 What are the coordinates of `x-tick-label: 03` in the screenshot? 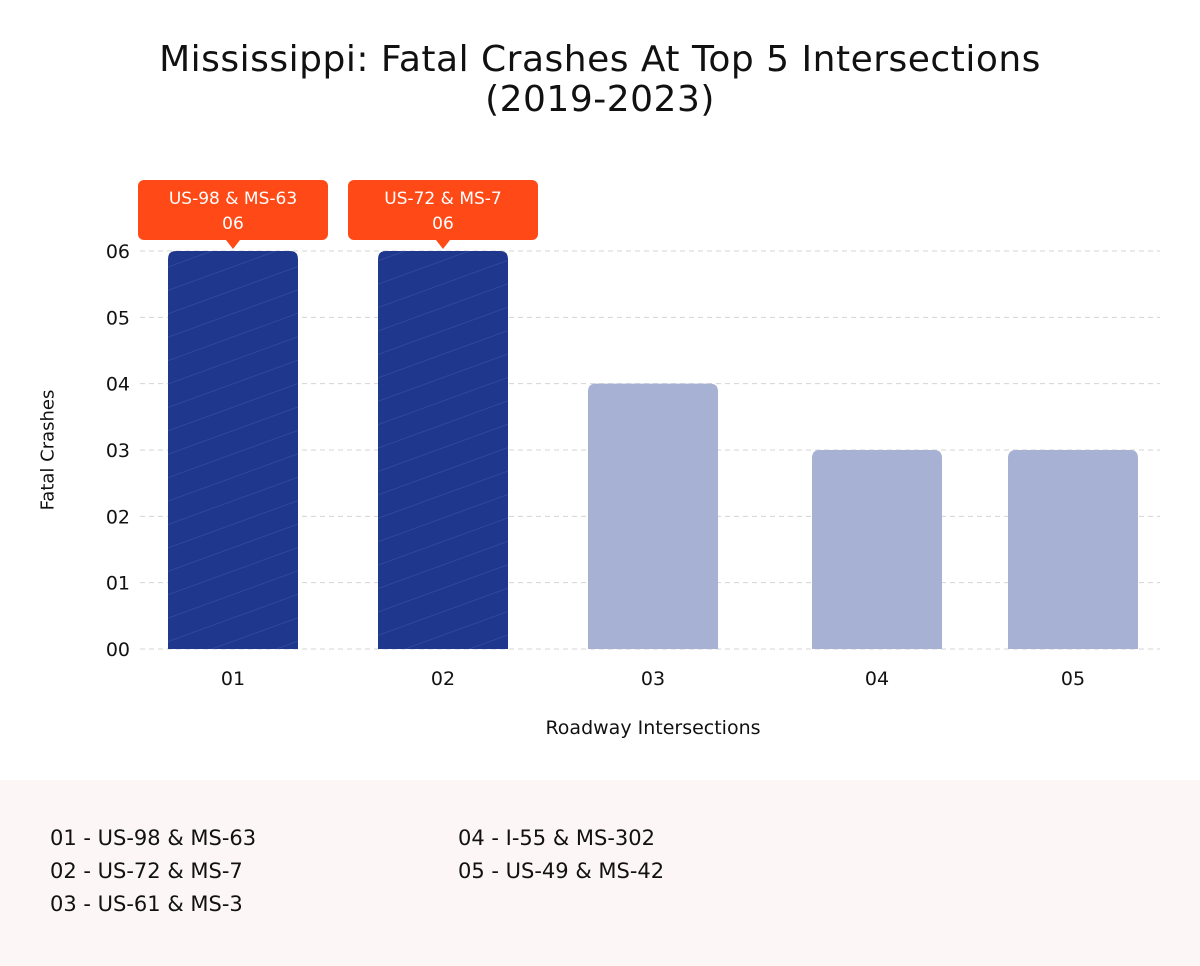 It's located at (653, 679).